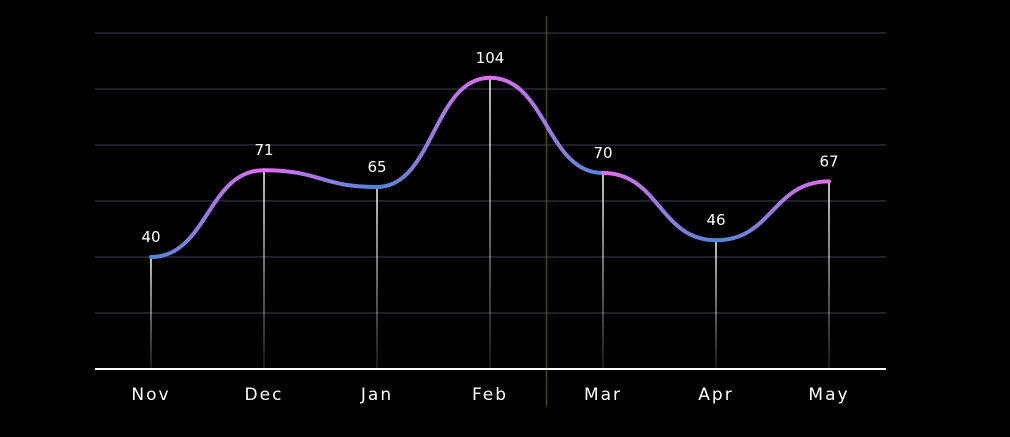 Image resolution: width=1010 pixels, height=437 pixels. Describe the element at coordinates (602, 153) in the screenshot. I see `data-label: 70` at that location.